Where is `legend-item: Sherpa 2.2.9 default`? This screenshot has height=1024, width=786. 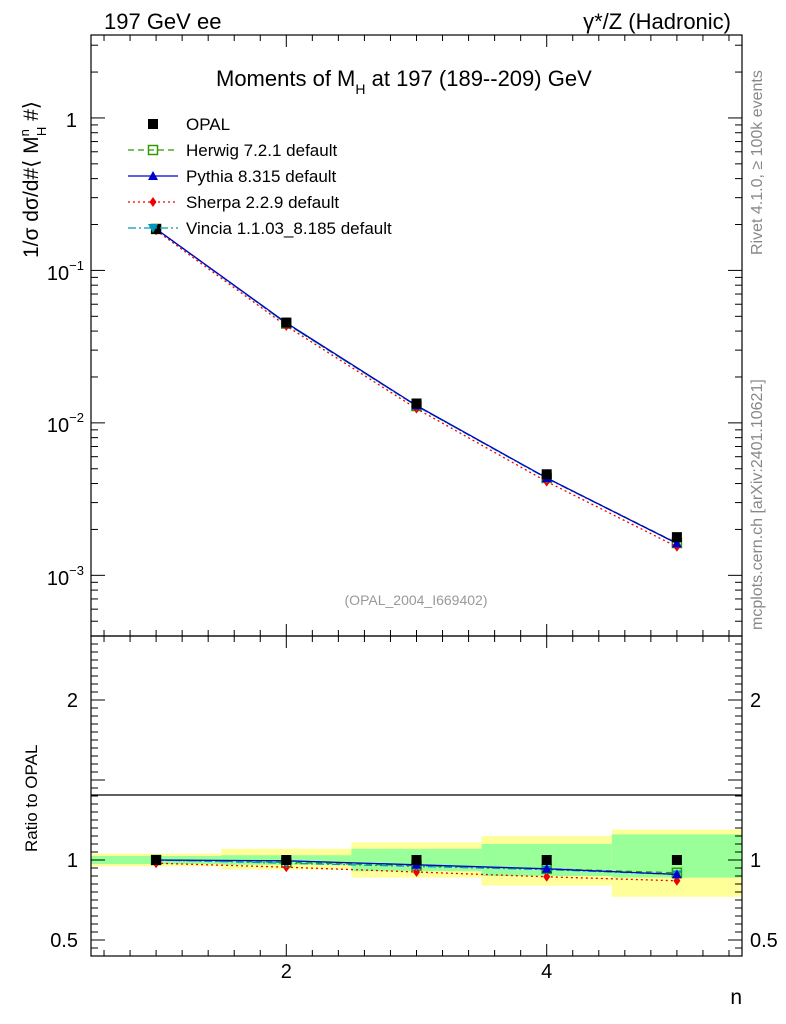 legend-item: Sherpa 2.2.9 default is located at coordinates (233, 202).